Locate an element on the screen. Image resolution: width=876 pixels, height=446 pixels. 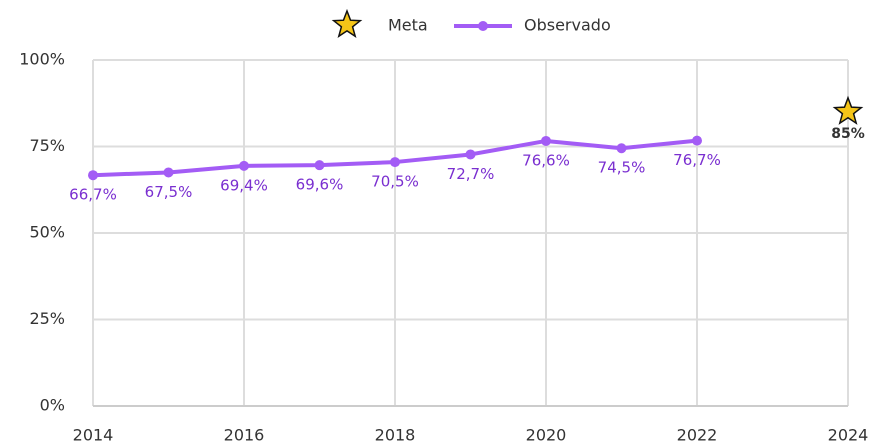
x-tick-label: 2024 is located at coordinates (848, 435).